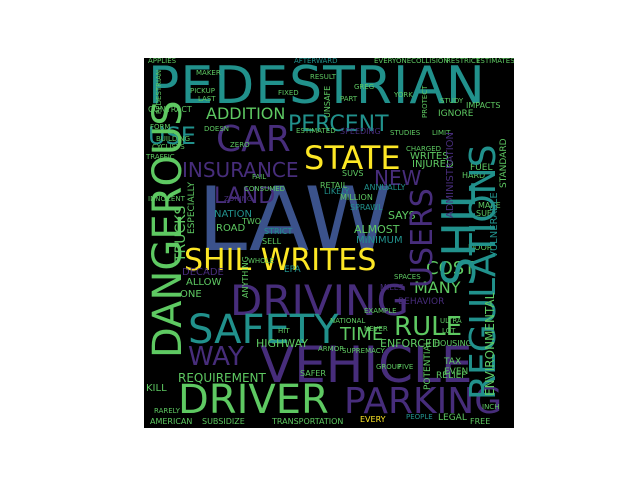  I want to click on word-estimated: ESTIMATED, so click(316, 131).